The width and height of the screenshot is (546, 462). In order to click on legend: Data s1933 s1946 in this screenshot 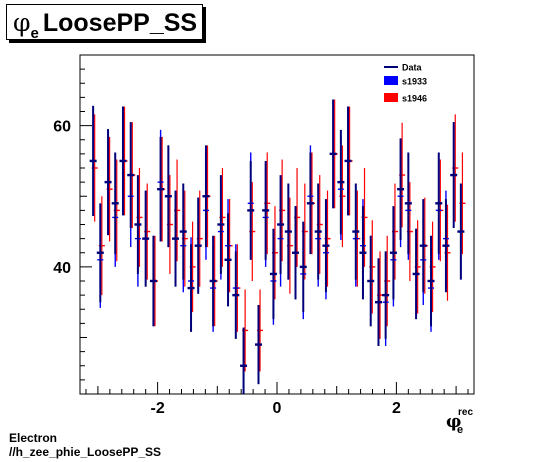, I will do `click(405, 83)`.